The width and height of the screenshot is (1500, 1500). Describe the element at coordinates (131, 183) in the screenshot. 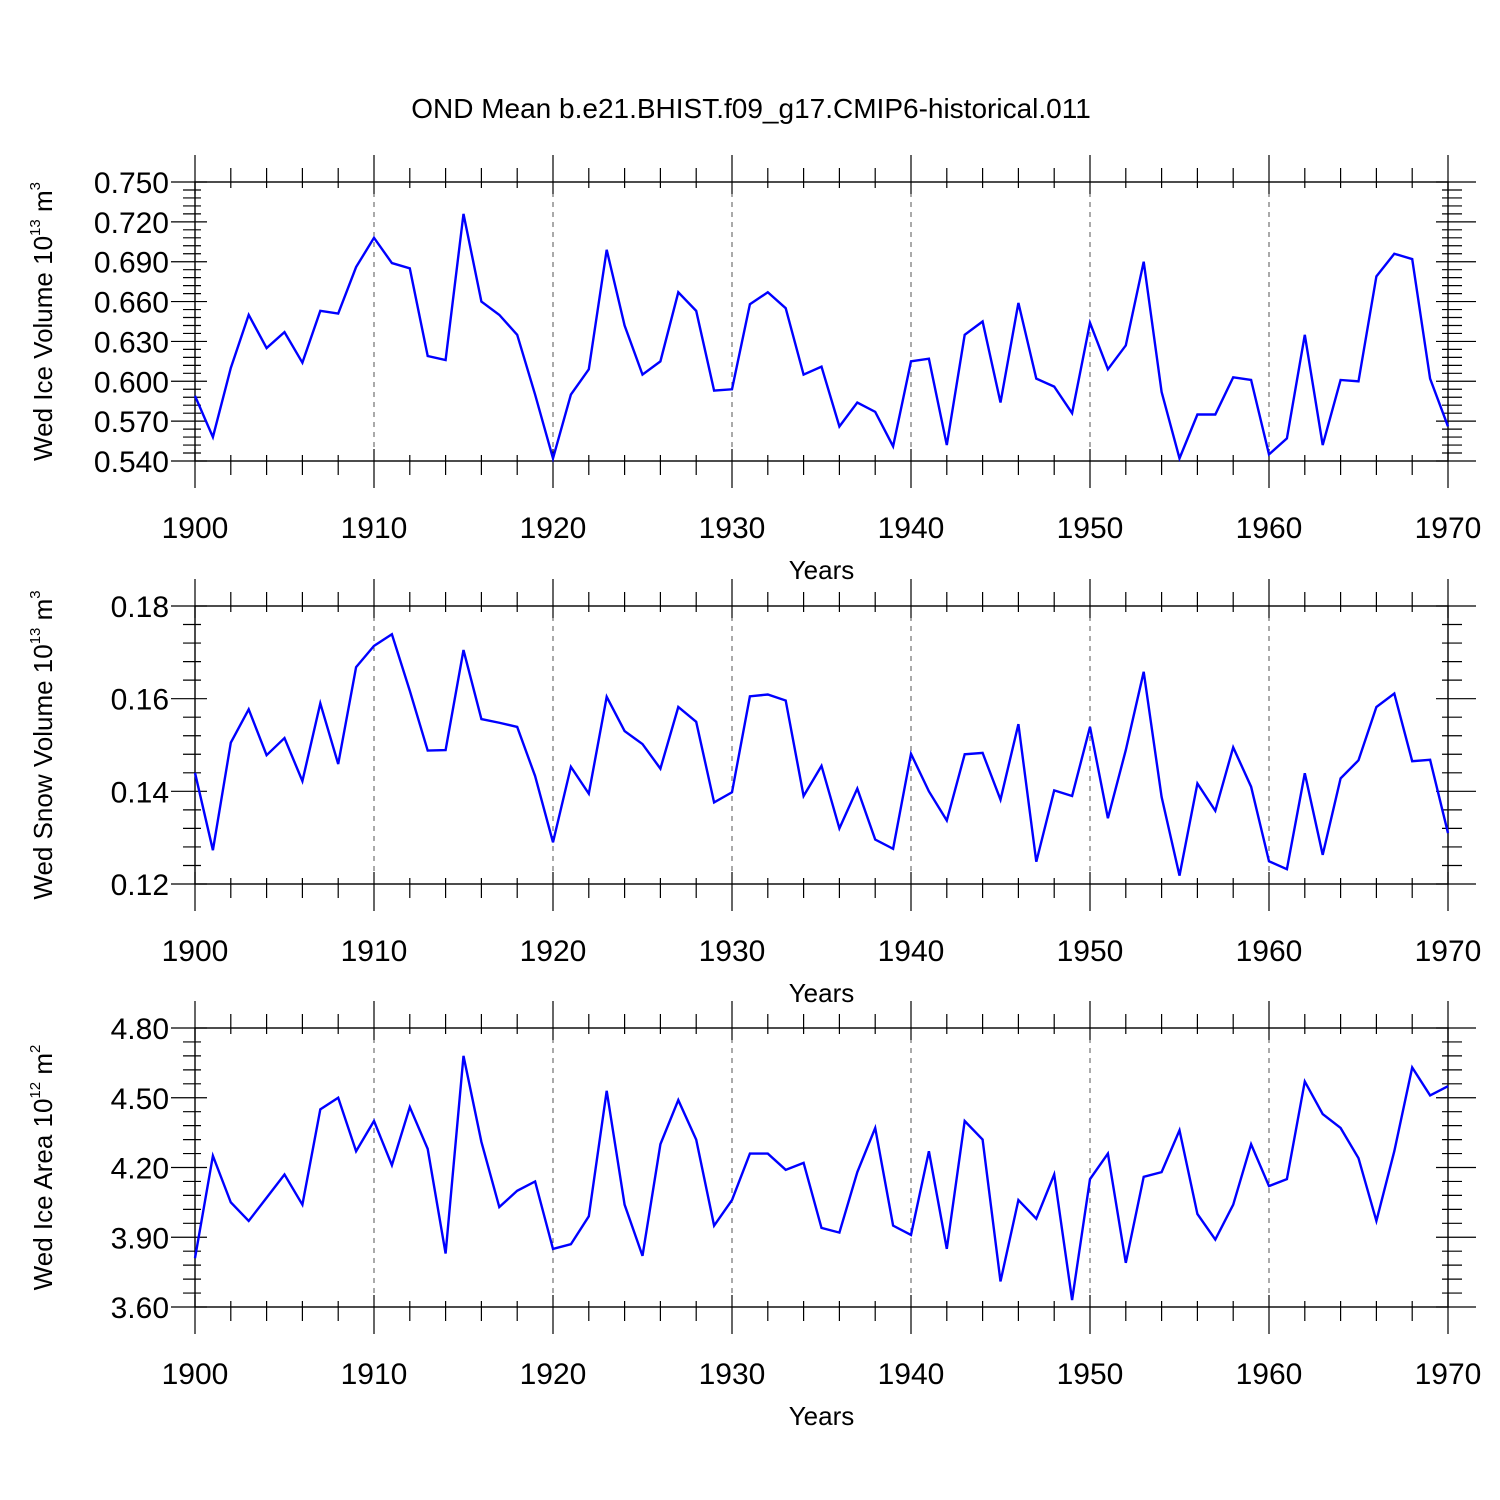

I see `y-tick-label: 0.750` at that location.